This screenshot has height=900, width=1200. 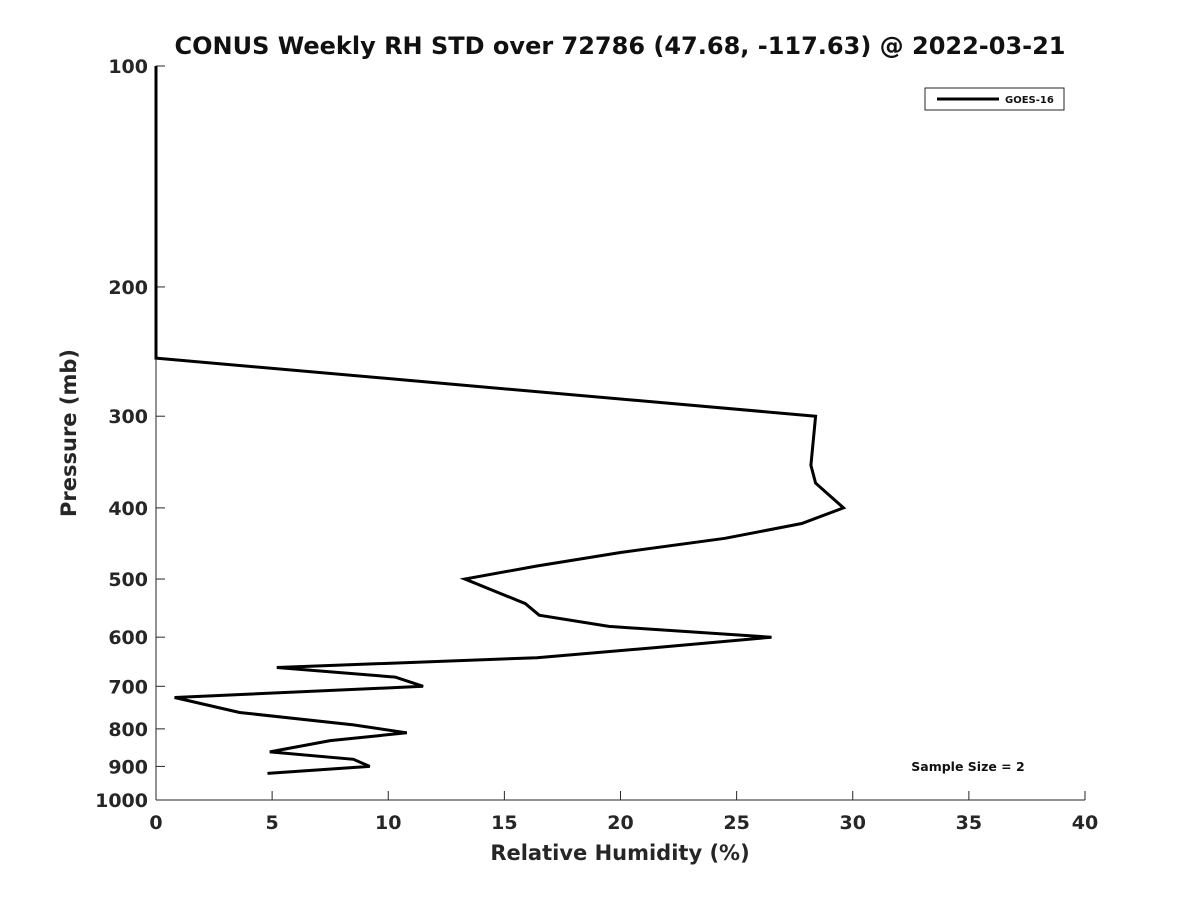 I want to click on x-tick-label: 25, so click(x=736, y=823).